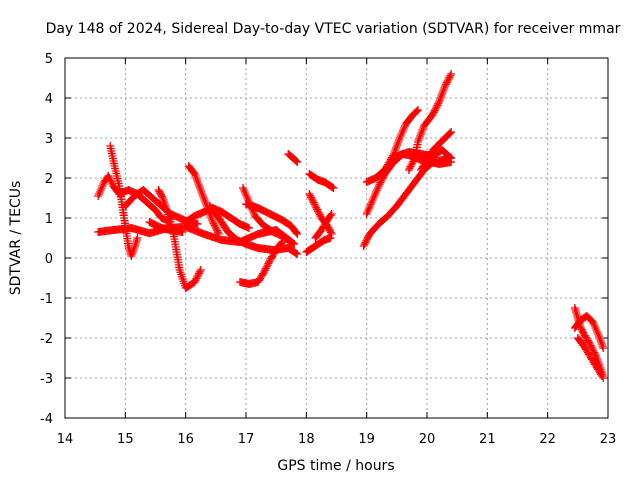  I want to click on x-tick-label: 14, so click(65, 439).